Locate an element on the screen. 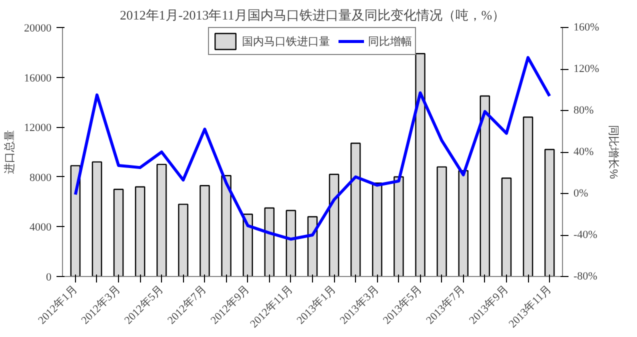 This screenshot has height=337, width=637. y-tick-label: 20000 is located at coordinates (38, 28).